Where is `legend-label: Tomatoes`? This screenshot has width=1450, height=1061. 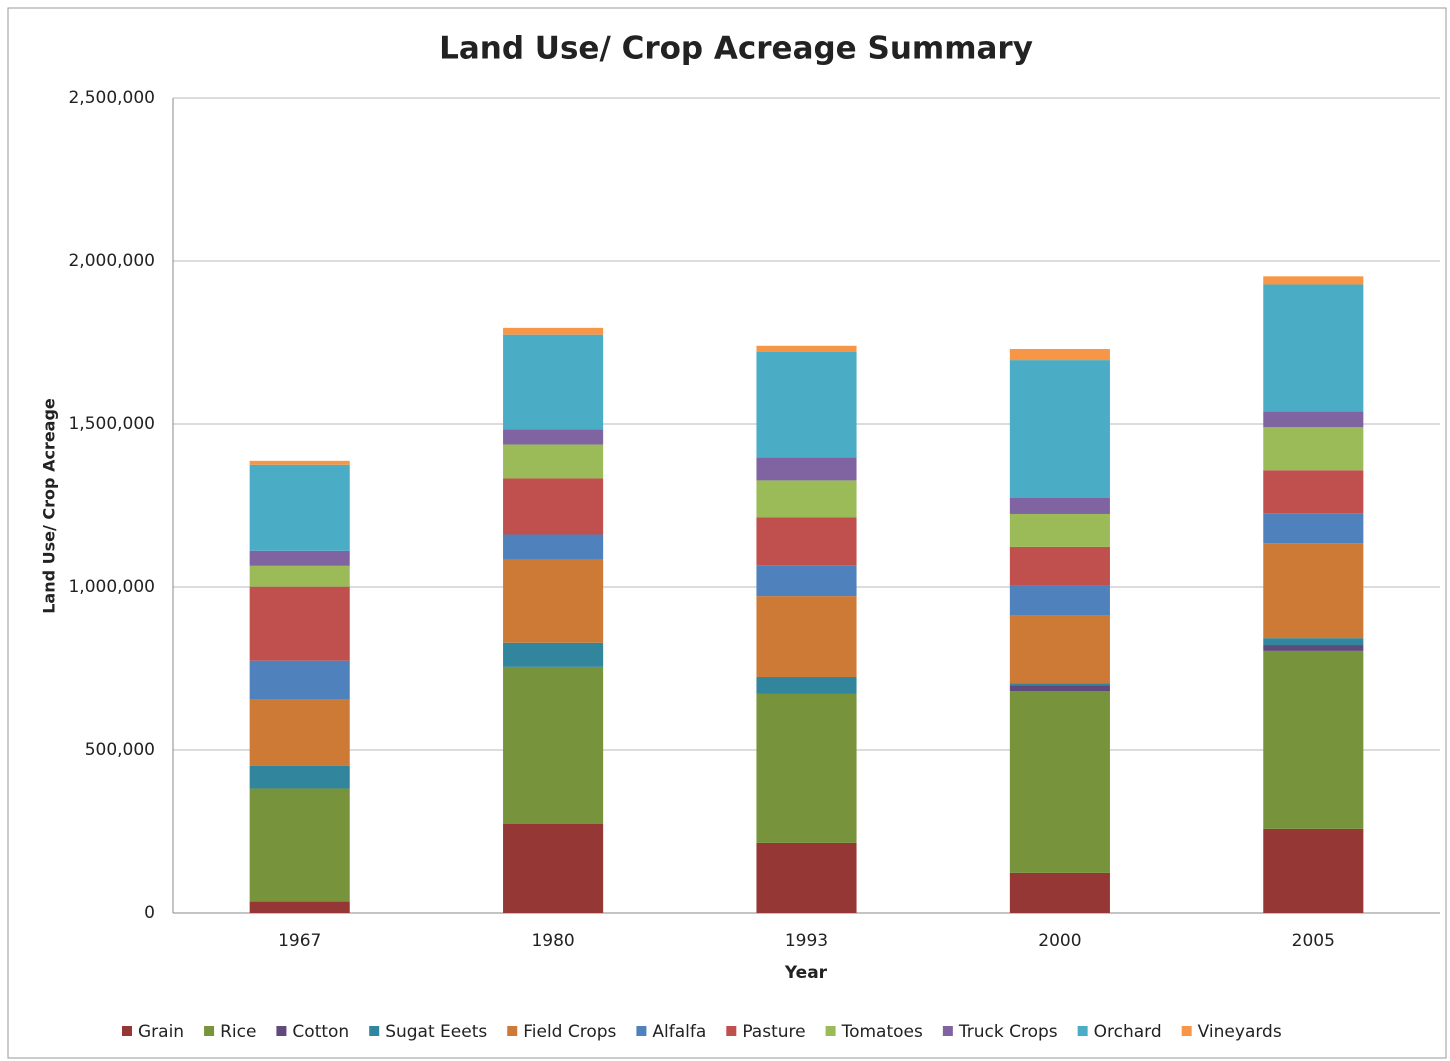
legend-label: Tomatoes is located at coordinates (882, 1032).